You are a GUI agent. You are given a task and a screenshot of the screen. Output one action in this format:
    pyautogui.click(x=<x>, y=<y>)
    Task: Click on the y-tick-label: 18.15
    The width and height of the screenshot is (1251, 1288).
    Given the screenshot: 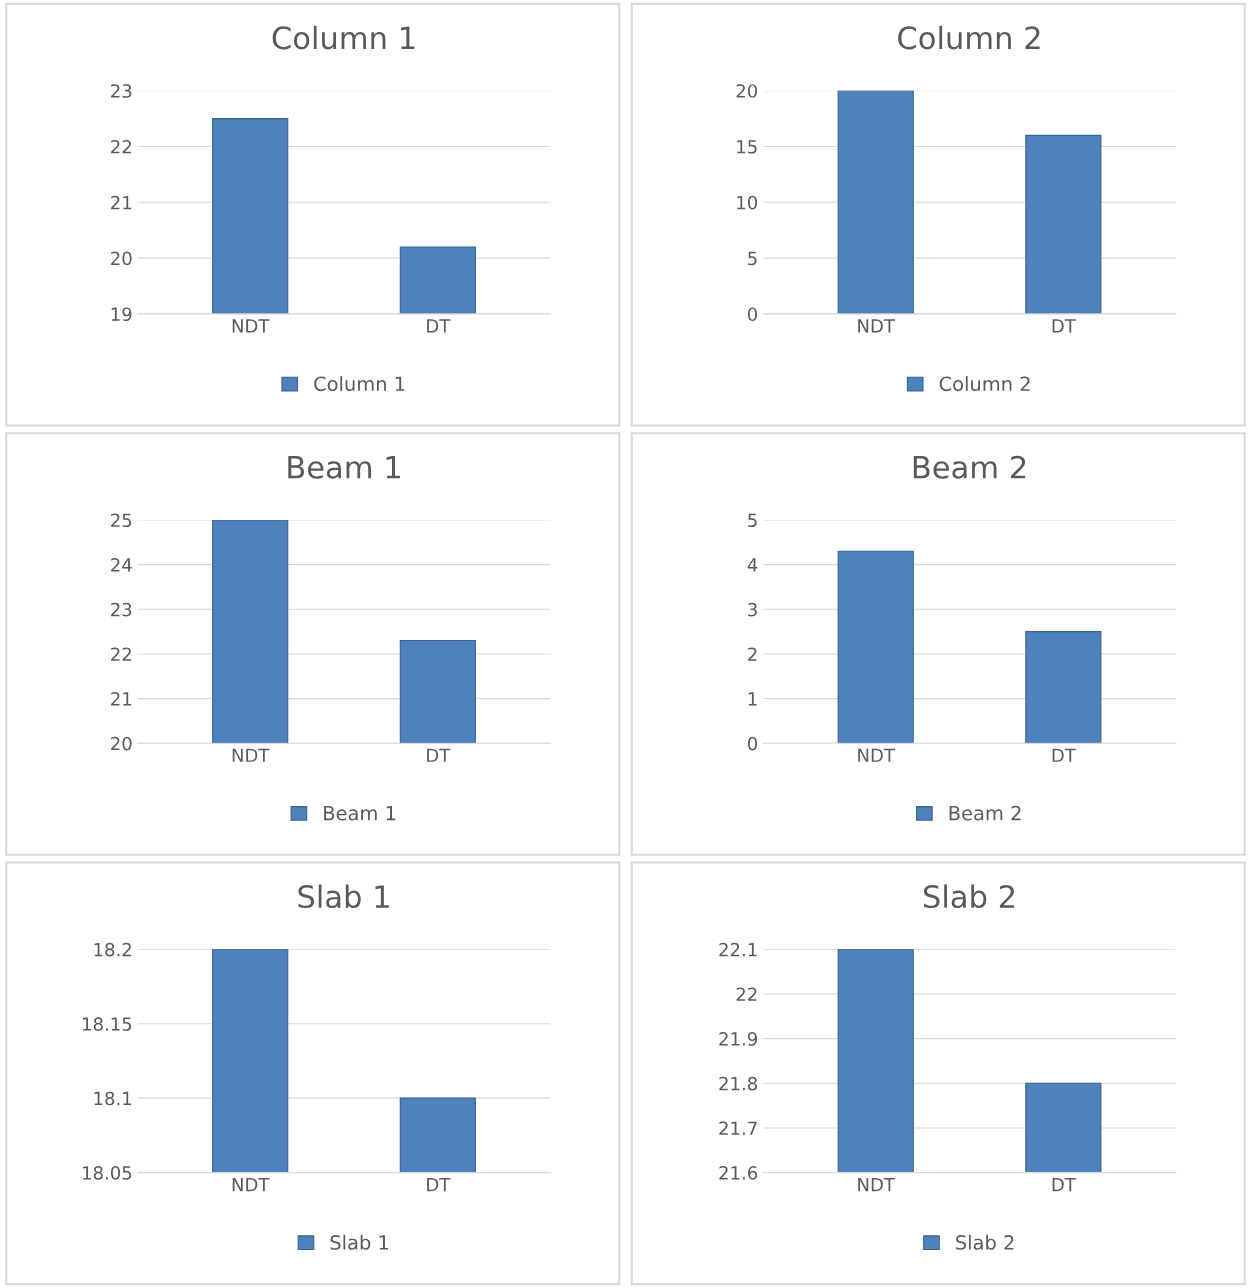 What is the action you would take?
    pyautogui.click(x=107, y=1024)
    